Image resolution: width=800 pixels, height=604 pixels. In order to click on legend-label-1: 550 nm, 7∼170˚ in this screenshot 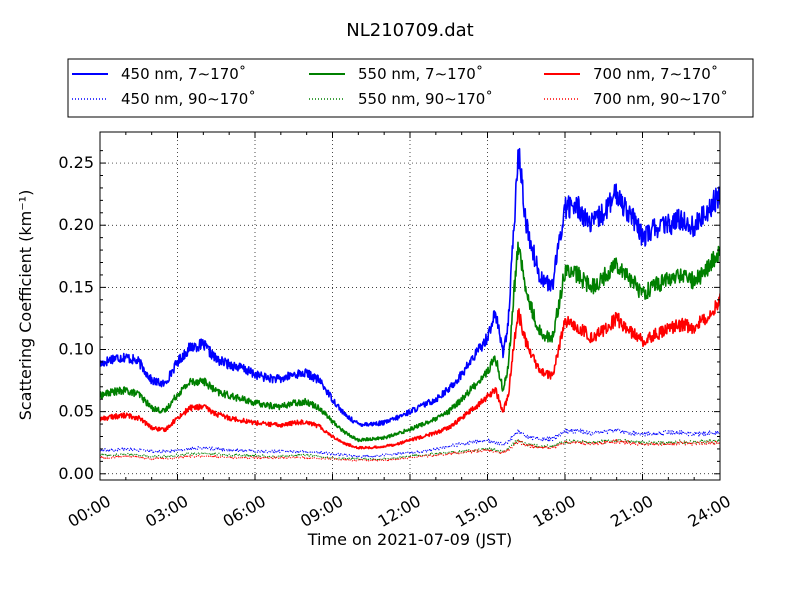, I will do `click(420, 74)`.